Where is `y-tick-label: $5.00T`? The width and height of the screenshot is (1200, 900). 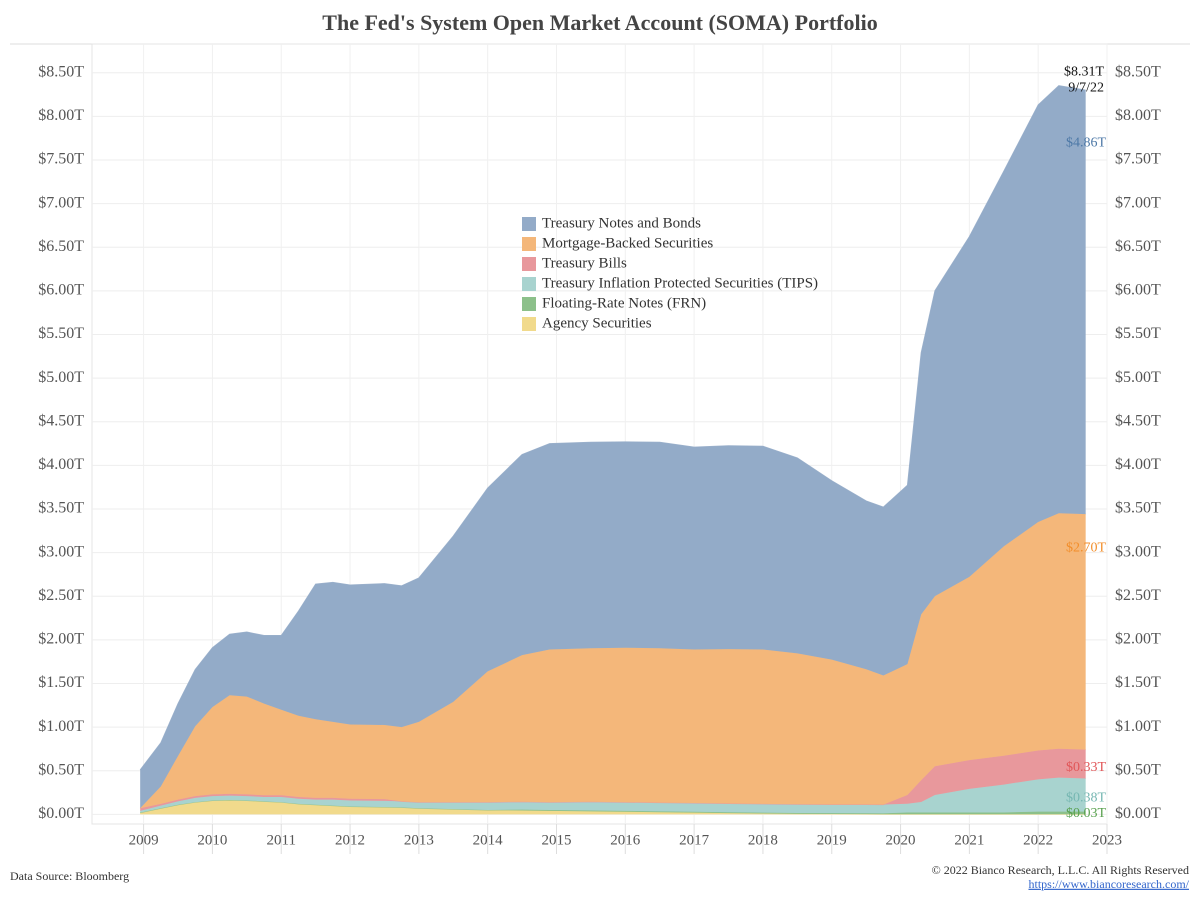
y-tick-label: $5.00T is located at coordinates (61, 377).